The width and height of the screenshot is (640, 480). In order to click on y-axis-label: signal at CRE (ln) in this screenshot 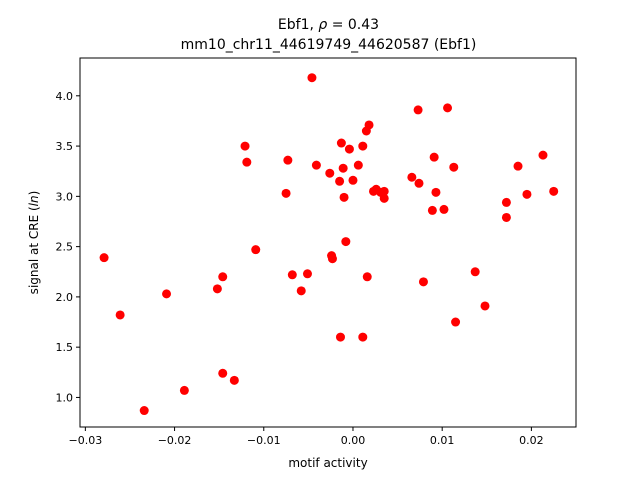, I will do `click(34, 243)`.